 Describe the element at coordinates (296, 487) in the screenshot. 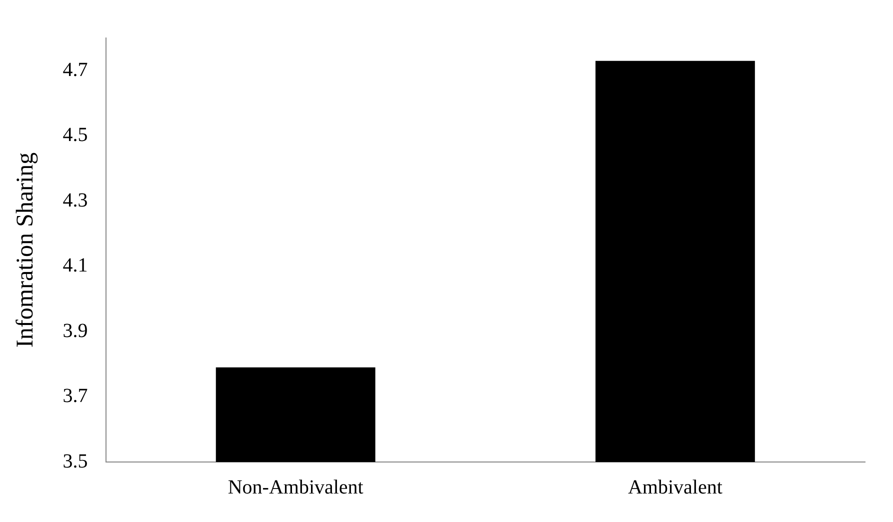

I see `x-tick-label: Non-Ambivalent` at that location.